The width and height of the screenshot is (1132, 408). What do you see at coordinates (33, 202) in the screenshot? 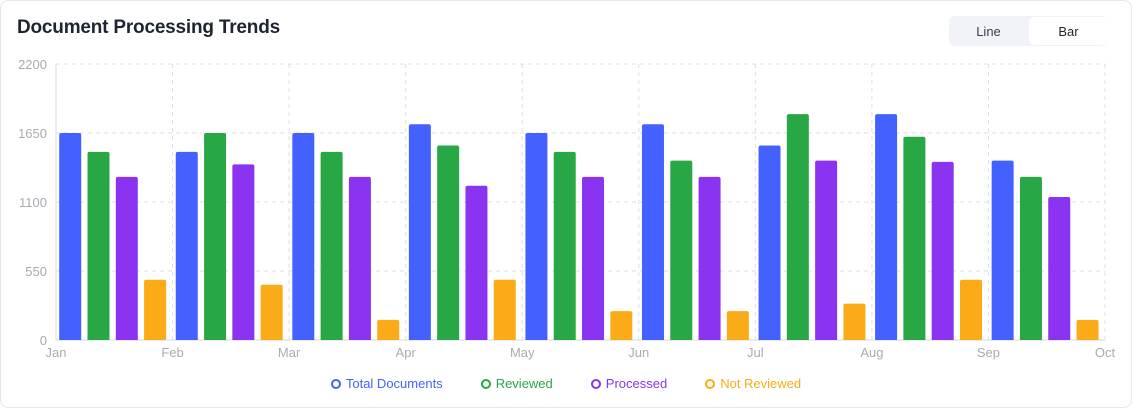
I see `y-tick-label: 1100` at bounding box center [33, 202].